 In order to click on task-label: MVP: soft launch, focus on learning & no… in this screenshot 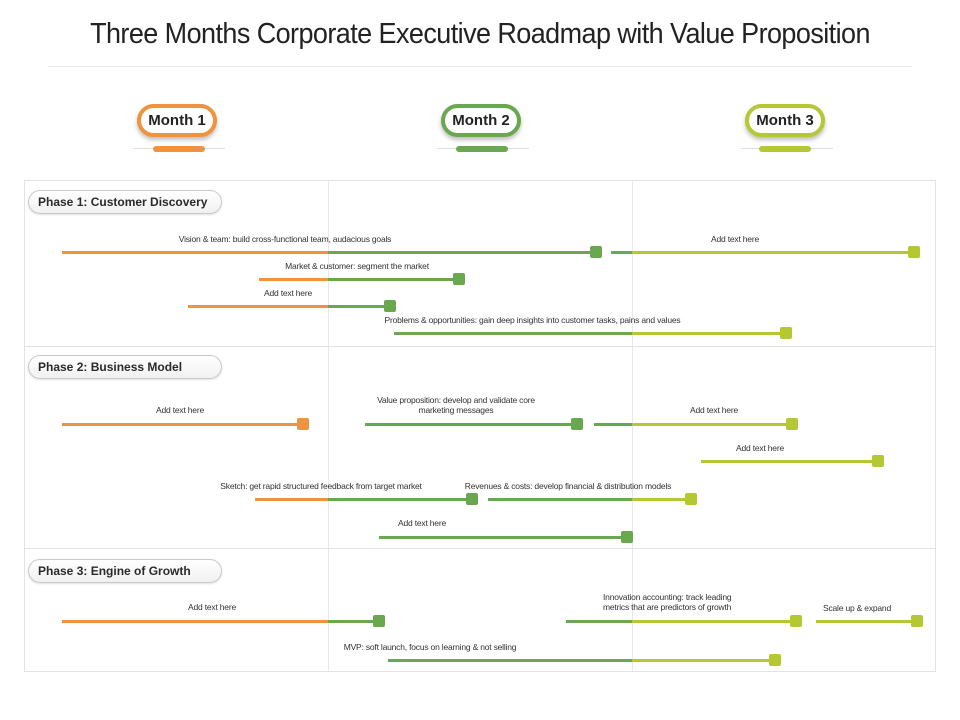, I will do `click(430, 647)`.